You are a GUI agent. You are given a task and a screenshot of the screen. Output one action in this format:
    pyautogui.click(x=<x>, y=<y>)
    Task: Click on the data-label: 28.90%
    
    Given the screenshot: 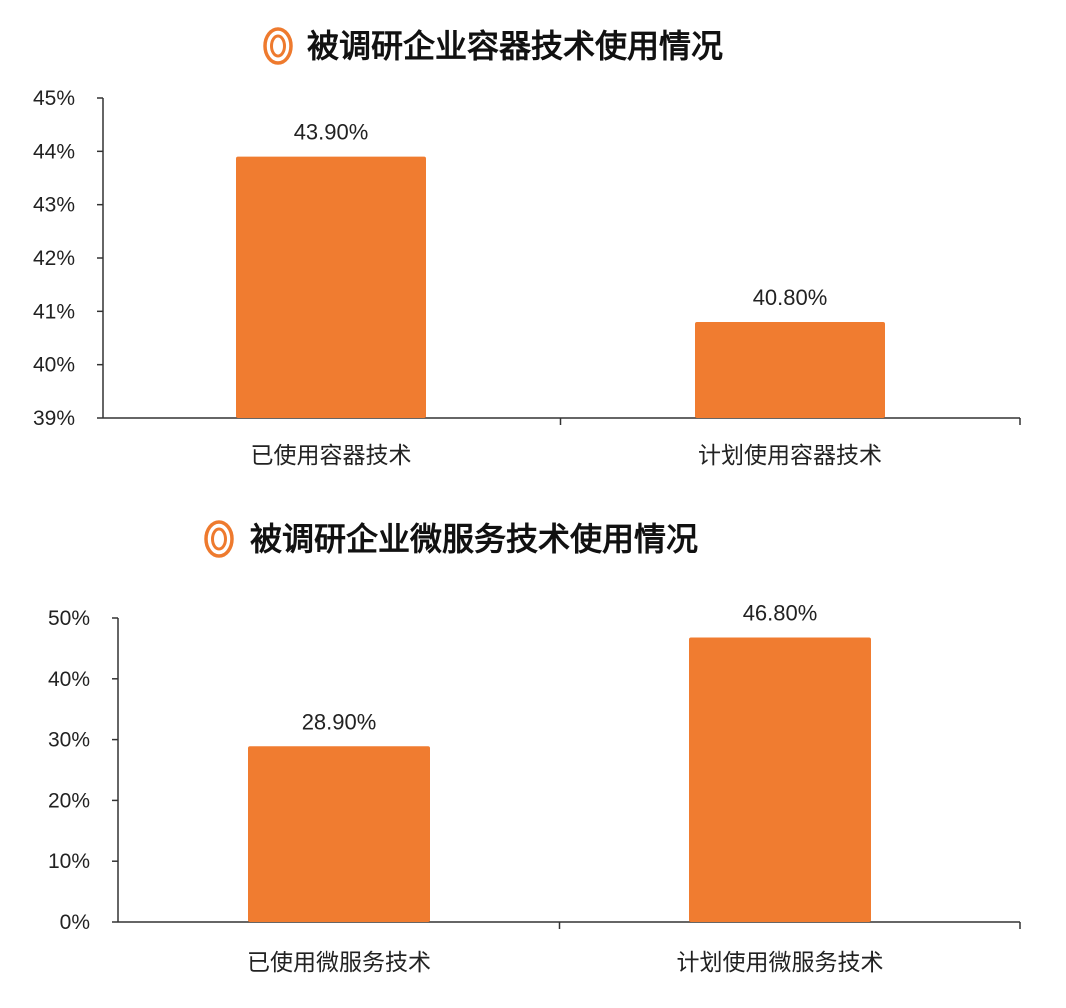 What is the action you would take?
    pyautogui.click(x=339, y=721)
    